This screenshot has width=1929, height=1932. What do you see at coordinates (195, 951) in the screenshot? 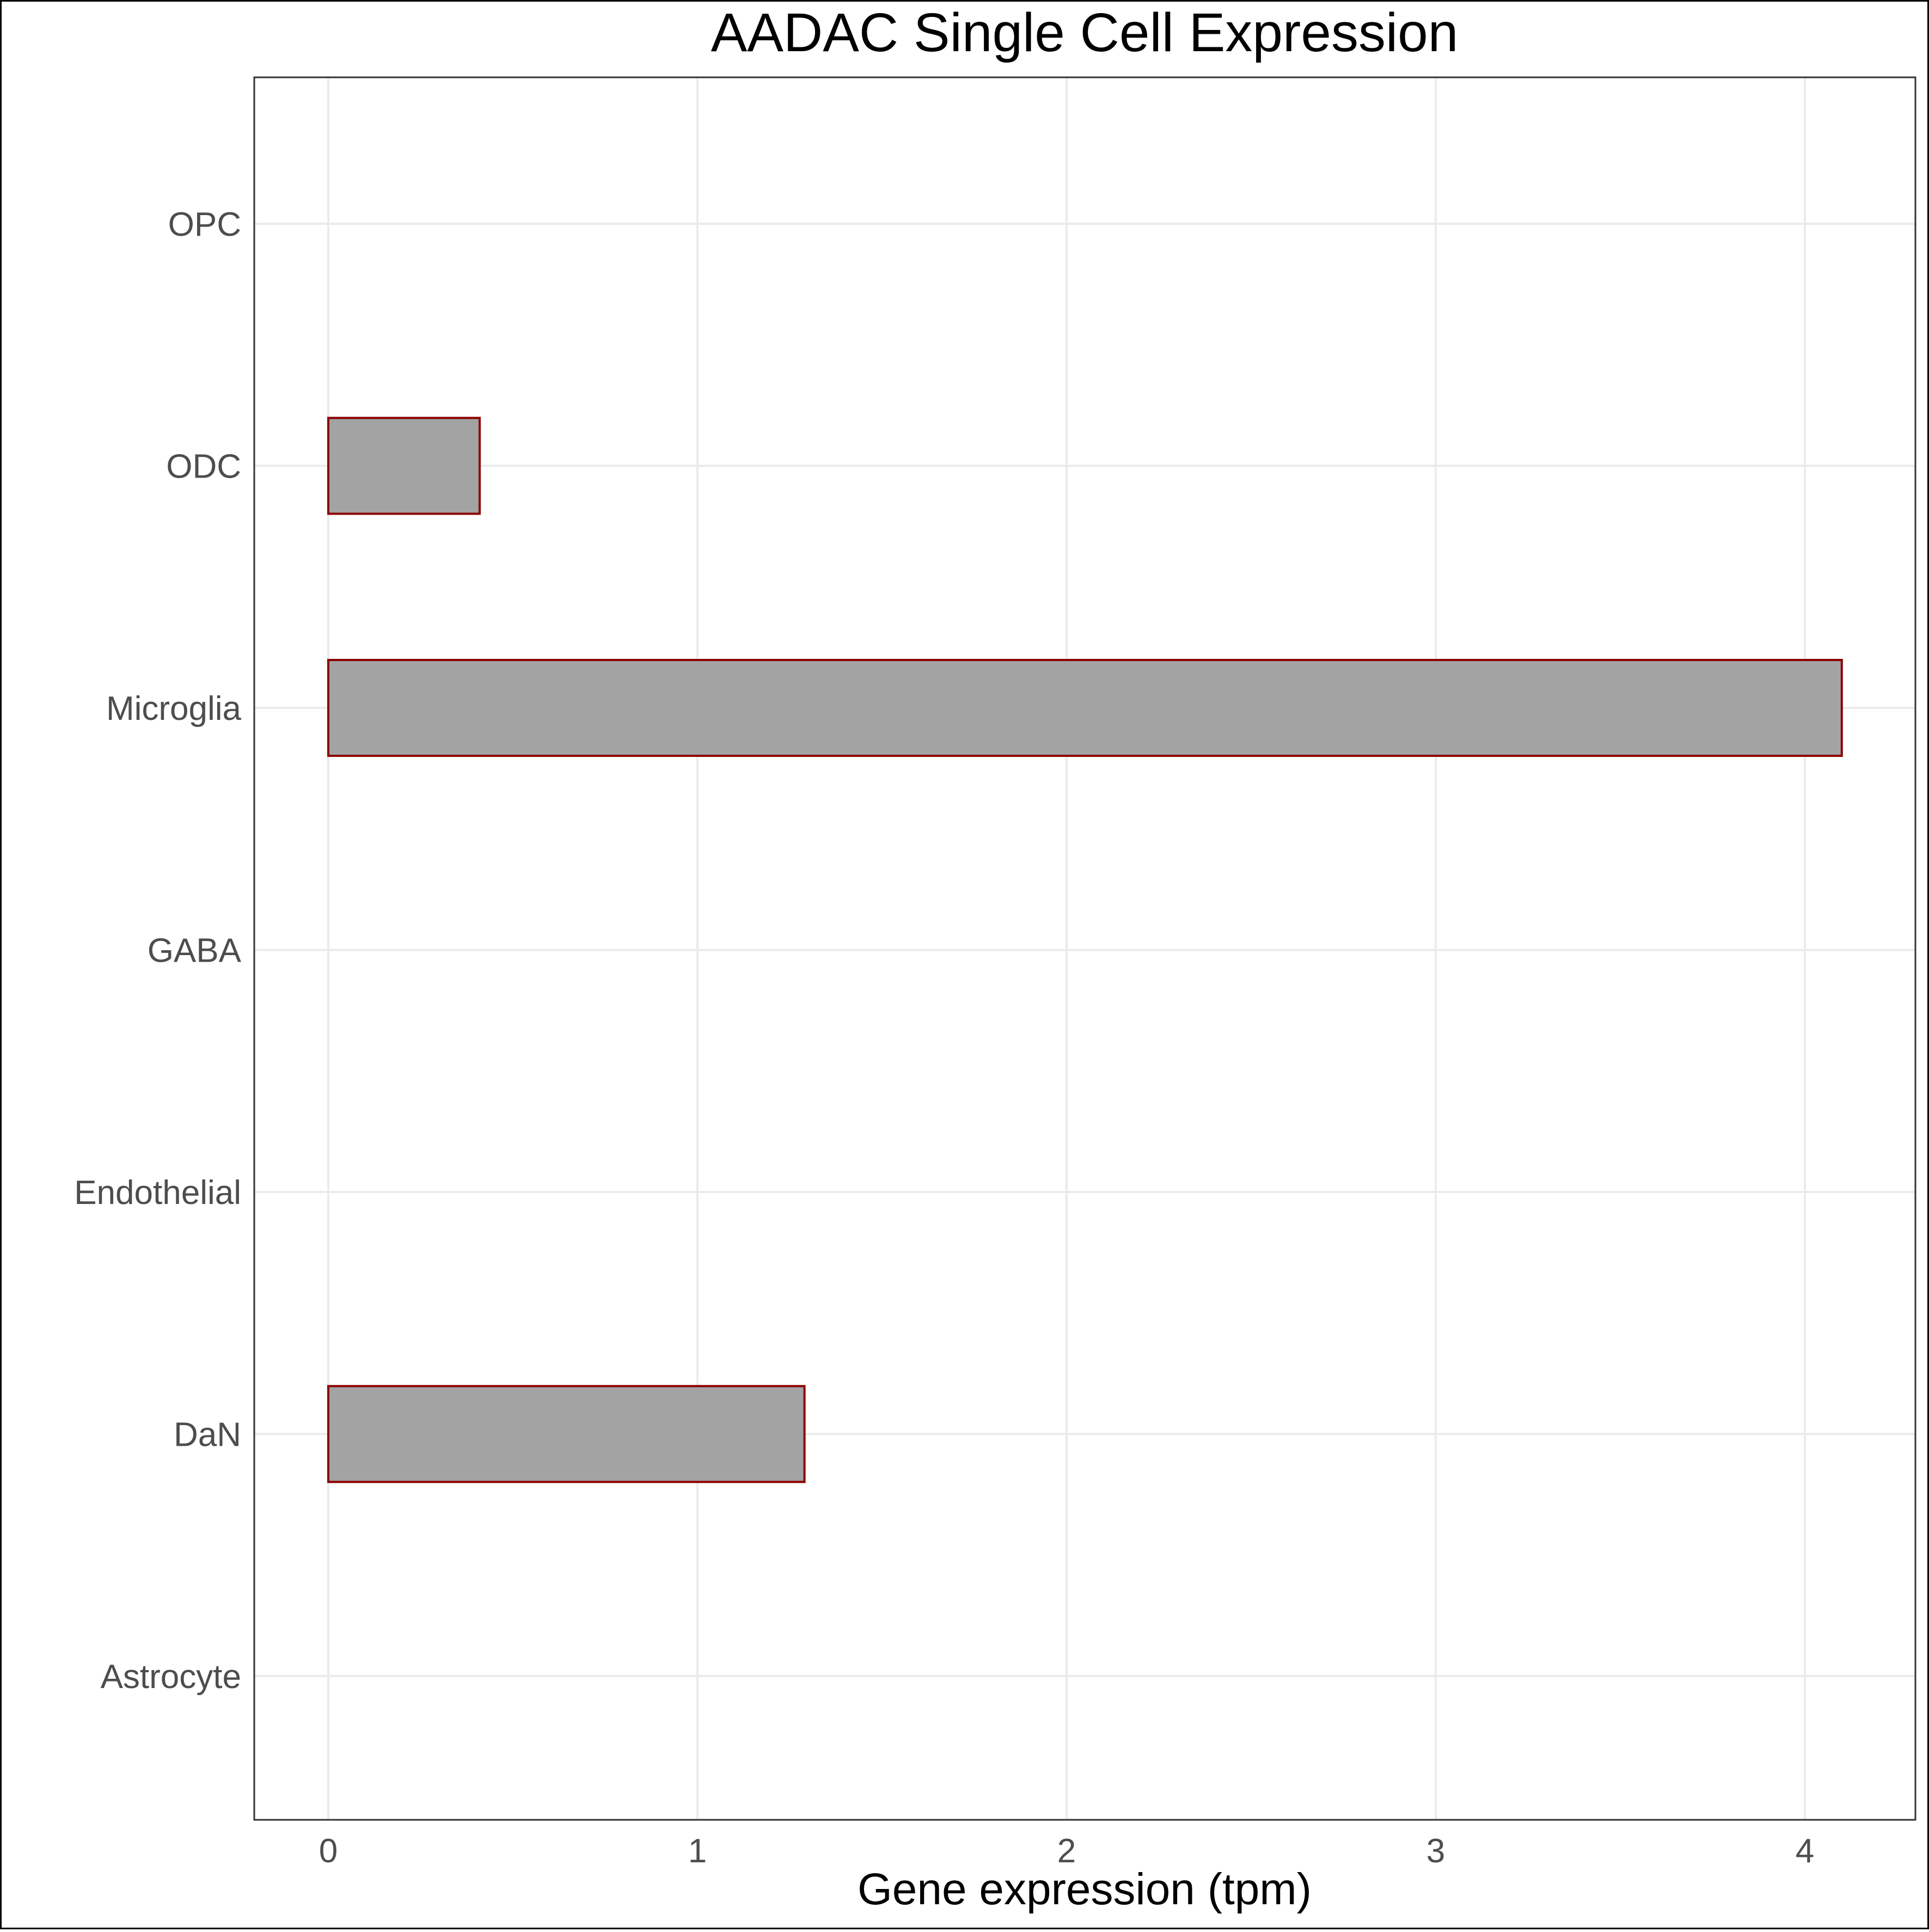
I see `y-tick-label: GABA` at bounding box center [195, 951].